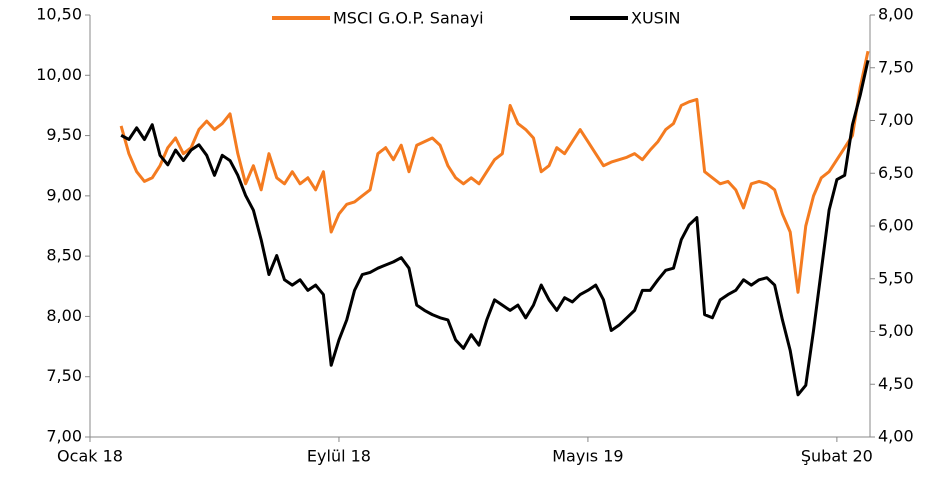 The height and width of the screenshot is (479, 939). What do you see at coordinates (64, 134) in the screenshot?
I see `y-tick-label: 9,50` at bounding box center [64, 134].